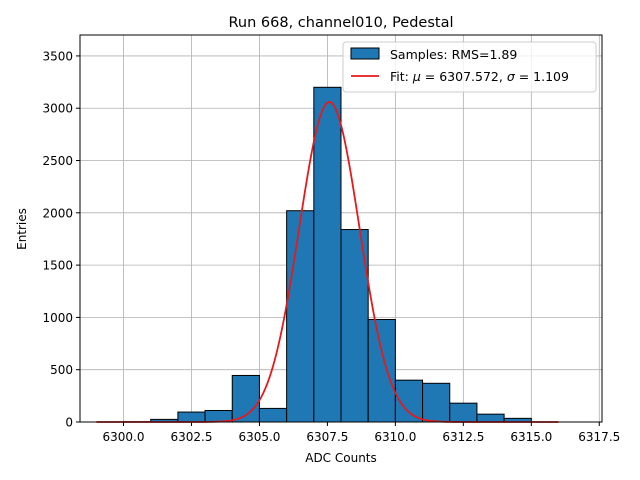 The width and height of the screenshot is (640, 480). I want to click on legend-samples-label: Samples: RMS=1.89, so click(453, 54).